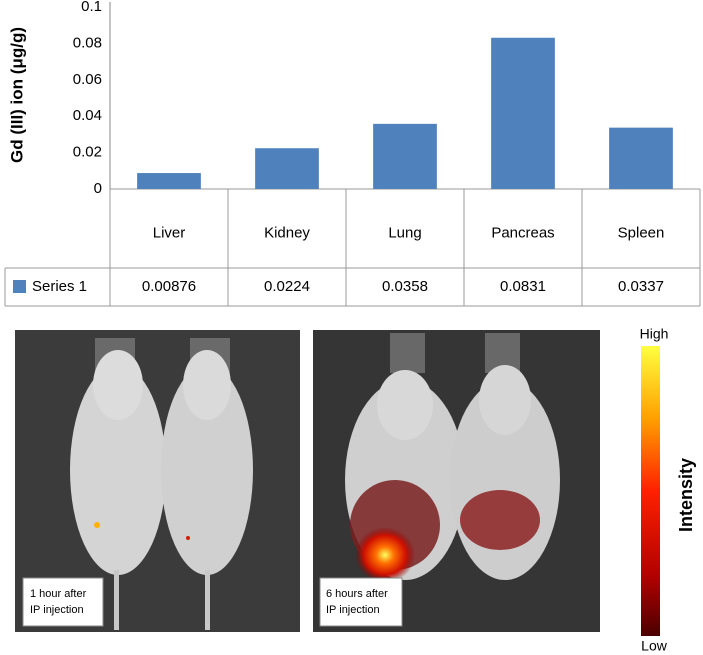  What do you see at coordinates (523, 286) in the screenshot?
I see `table-value: 0.0831` at bounding box center [523, 286].